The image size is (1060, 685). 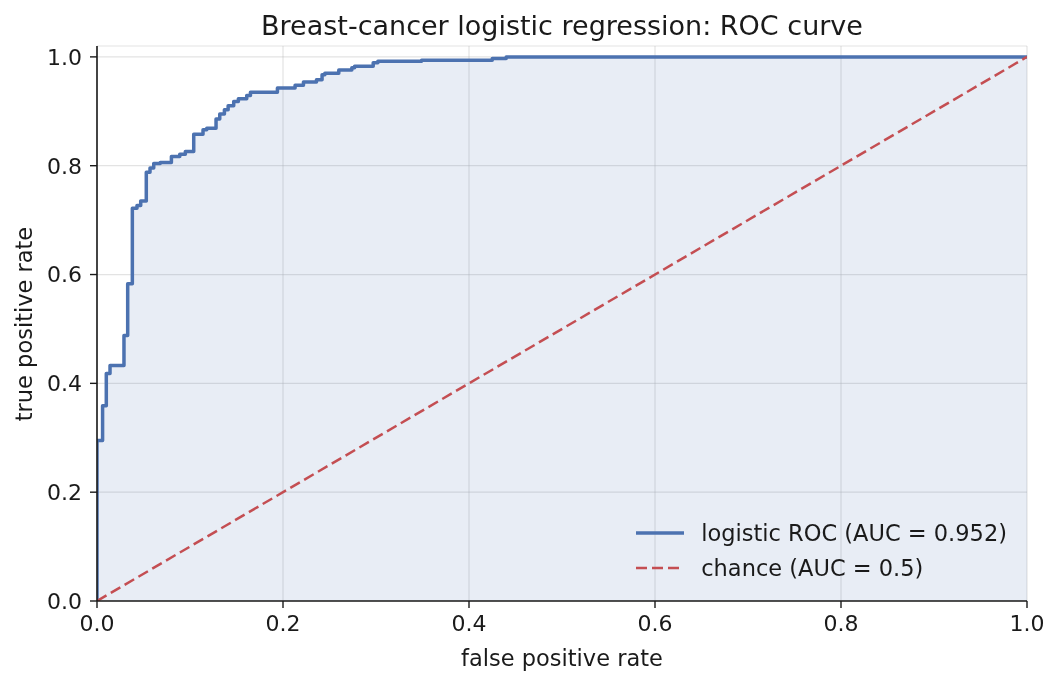 I want to click on legend-label: chance (AUC = 0.5), so click(x=812, y=568).